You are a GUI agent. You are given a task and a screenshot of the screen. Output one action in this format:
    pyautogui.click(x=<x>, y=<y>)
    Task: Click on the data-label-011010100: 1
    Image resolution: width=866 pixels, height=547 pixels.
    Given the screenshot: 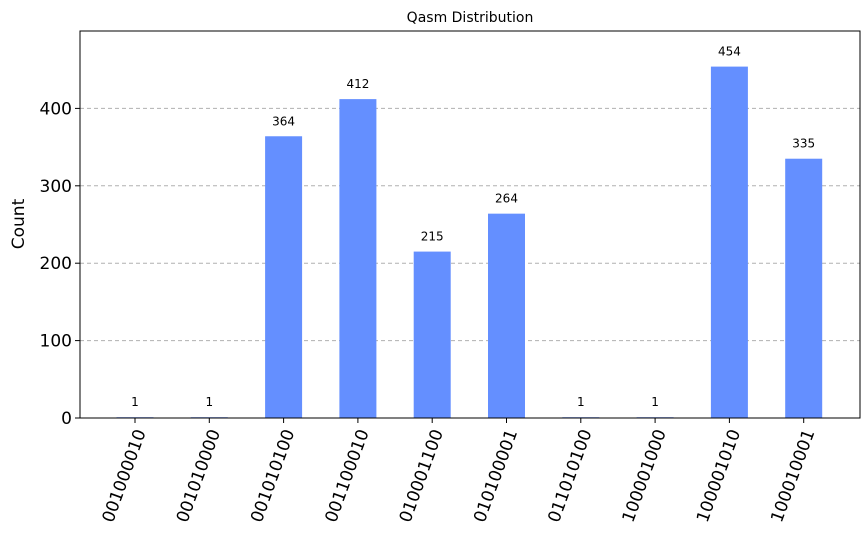 What is the action you would take?
    pyautogui.click(x=581, y=402)
    